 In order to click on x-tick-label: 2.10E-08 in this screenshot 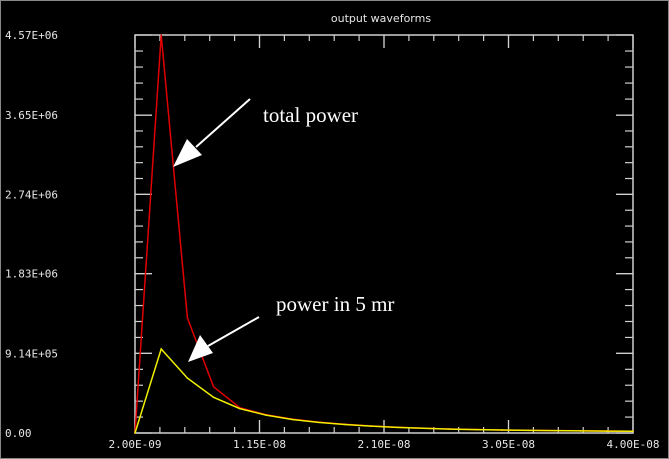, I will do `click(384, 444)`.